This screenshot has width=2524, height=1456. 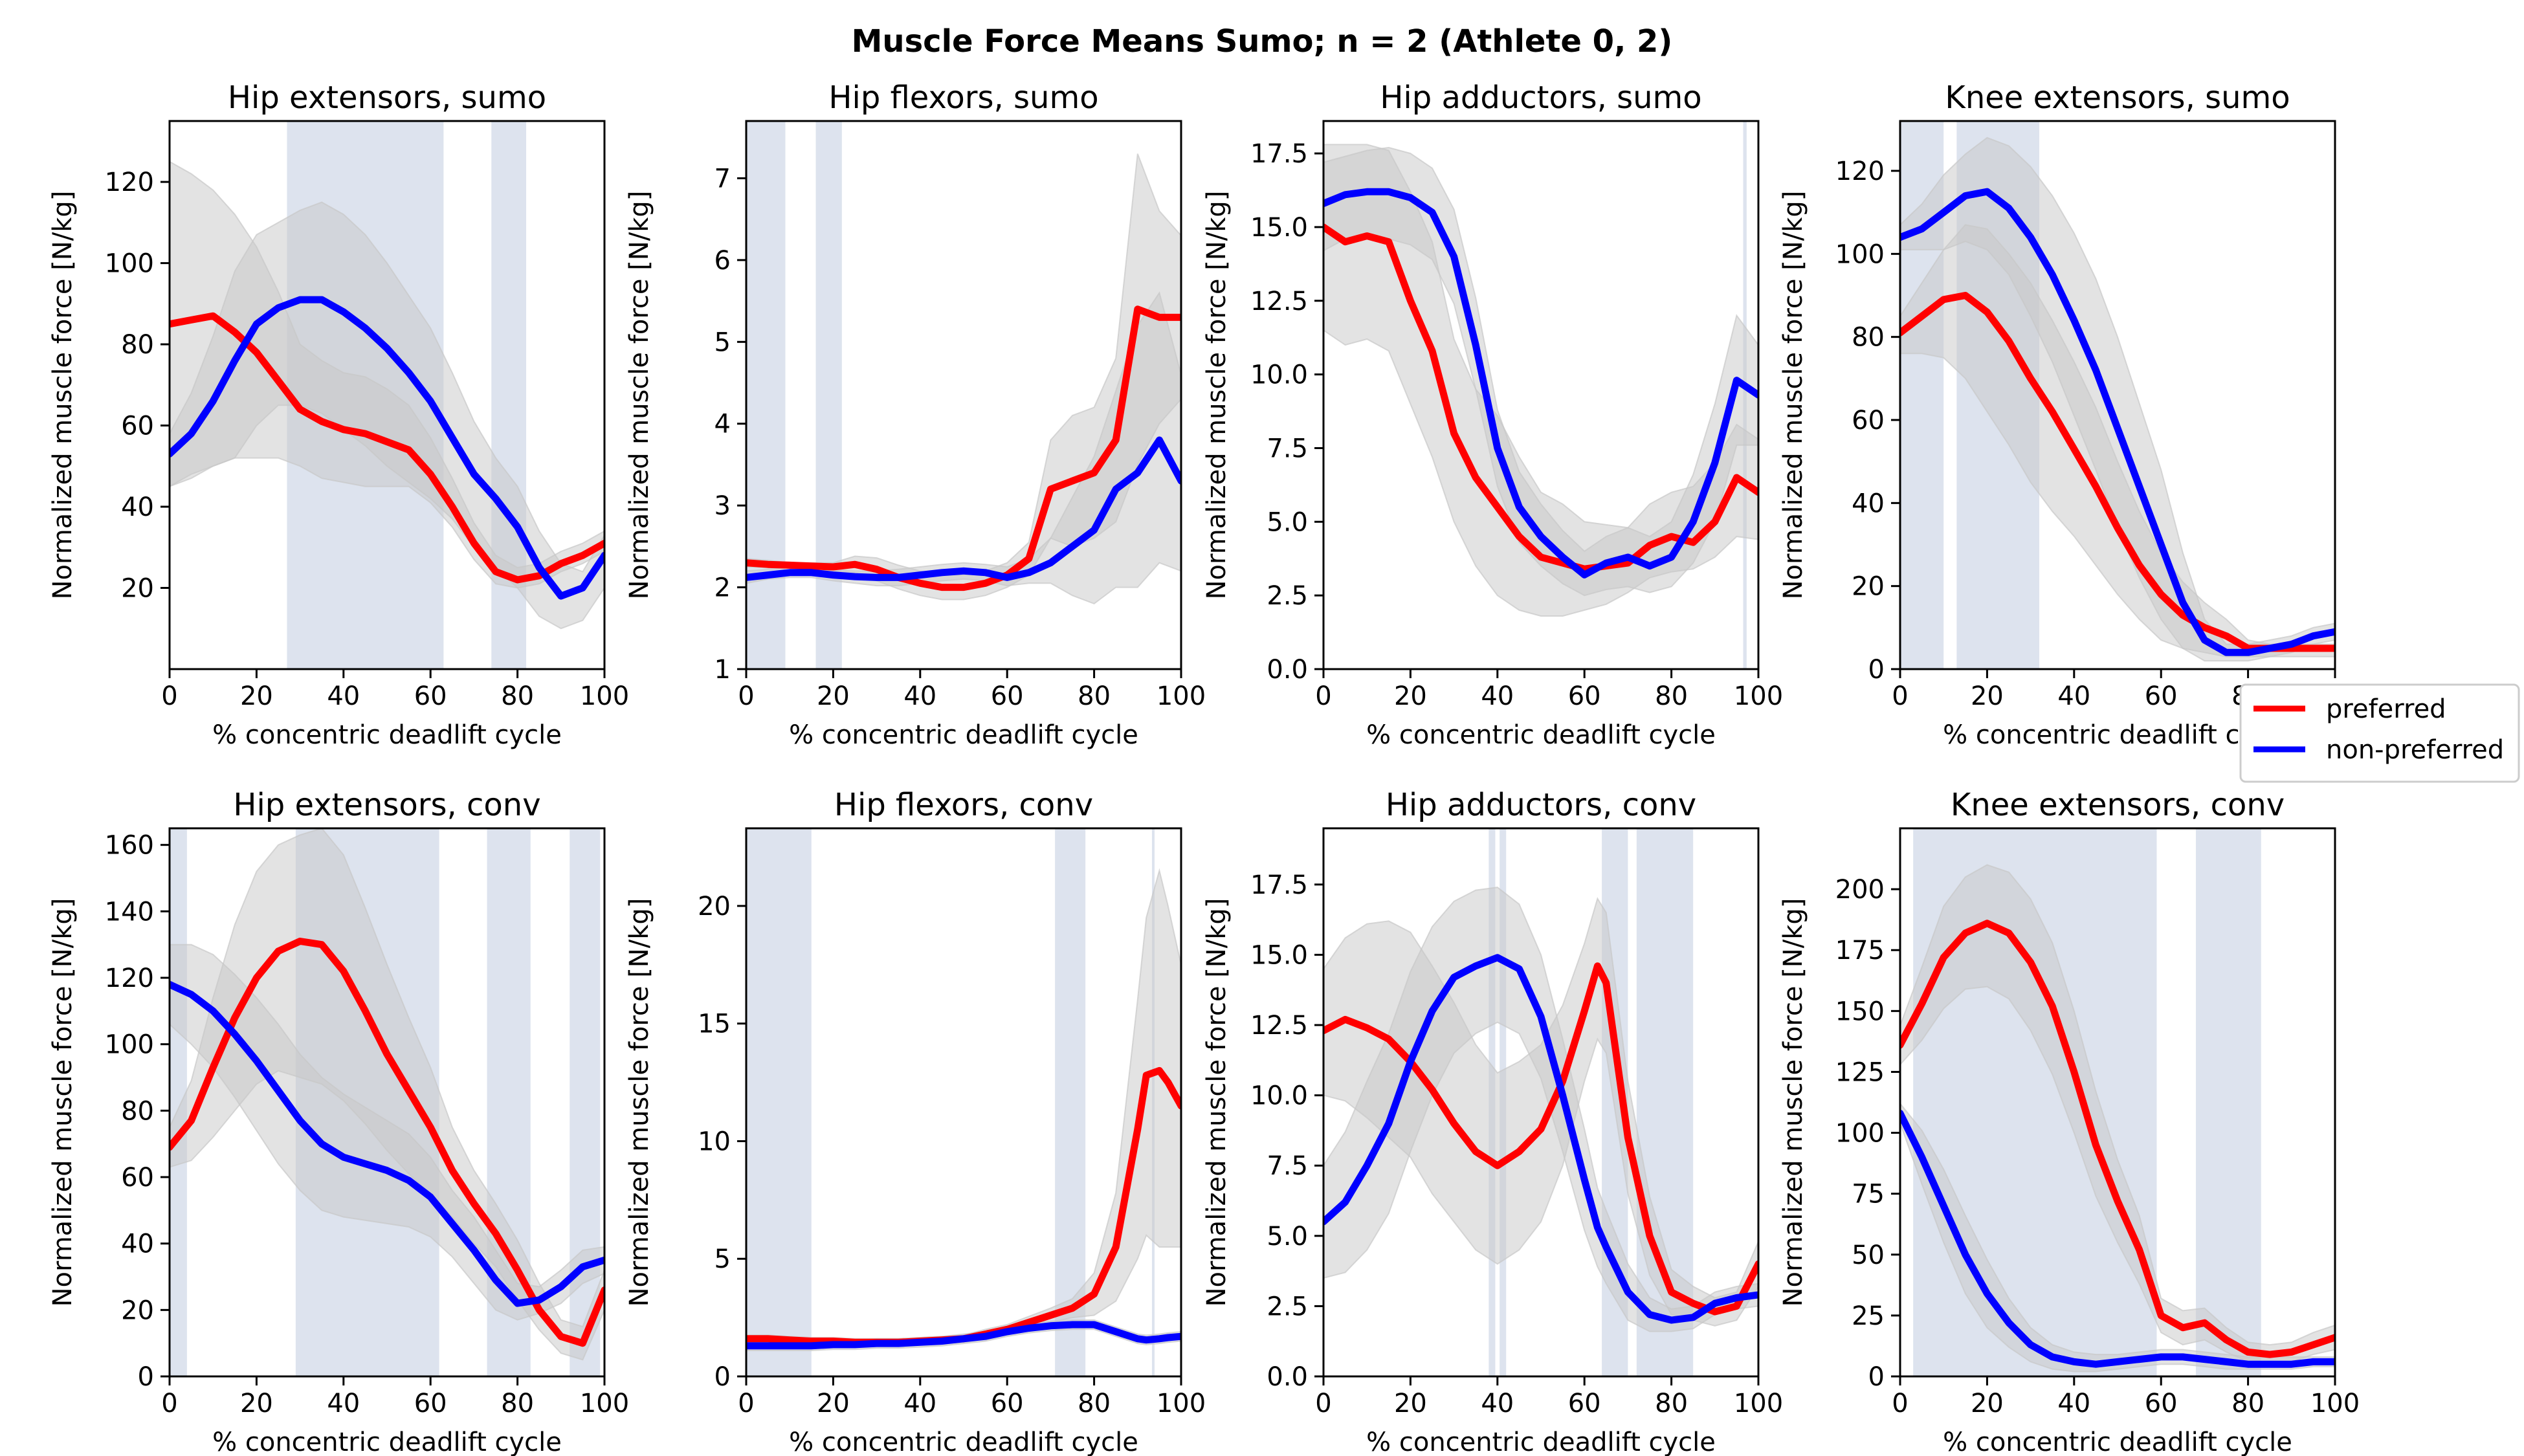 What do you see at coordinates (1279, 955) in the screenshot?
I see `y-tick-label: 15.0` at bounding box center [1279, 955].